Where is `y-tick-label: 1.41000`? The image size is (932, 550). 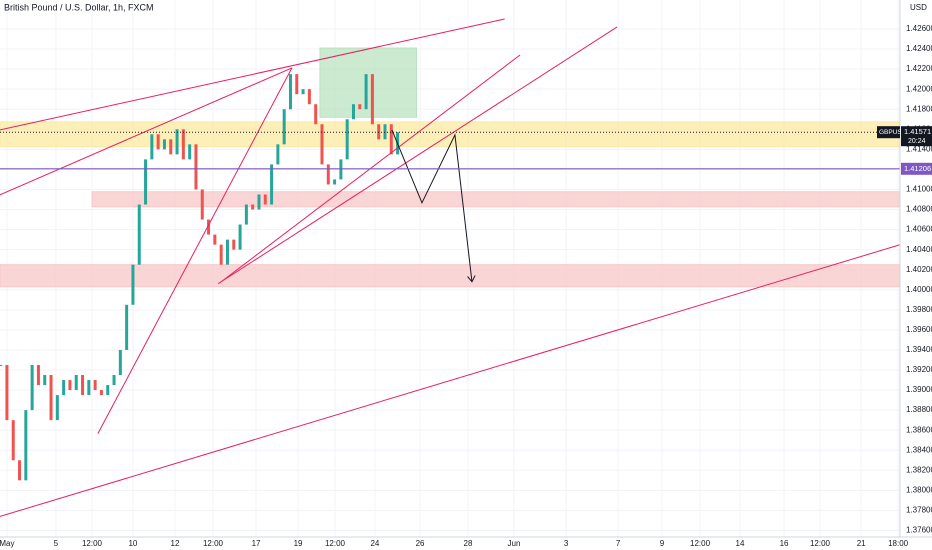 y-tick-label: 1.41000 is located at coordinates (919, 189).